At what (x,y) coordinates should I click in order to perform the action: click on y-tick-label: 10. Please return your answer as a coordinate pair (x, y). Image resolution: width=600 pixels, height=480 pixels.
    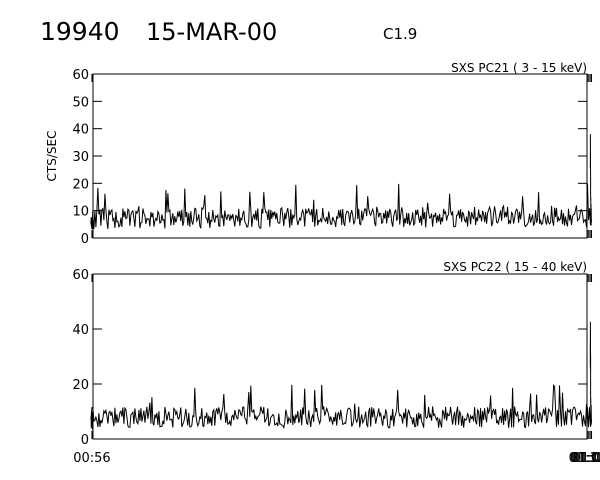
    Looking at the image, I should click on (80, 212).